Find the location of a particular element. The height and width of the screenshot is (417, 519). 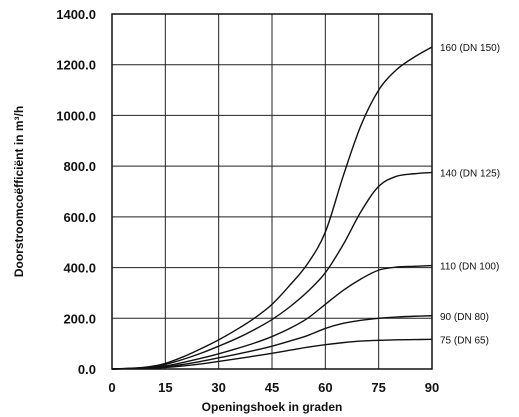

x-axis-title: Openingshoek in graden is located at coordinates (272, 407).